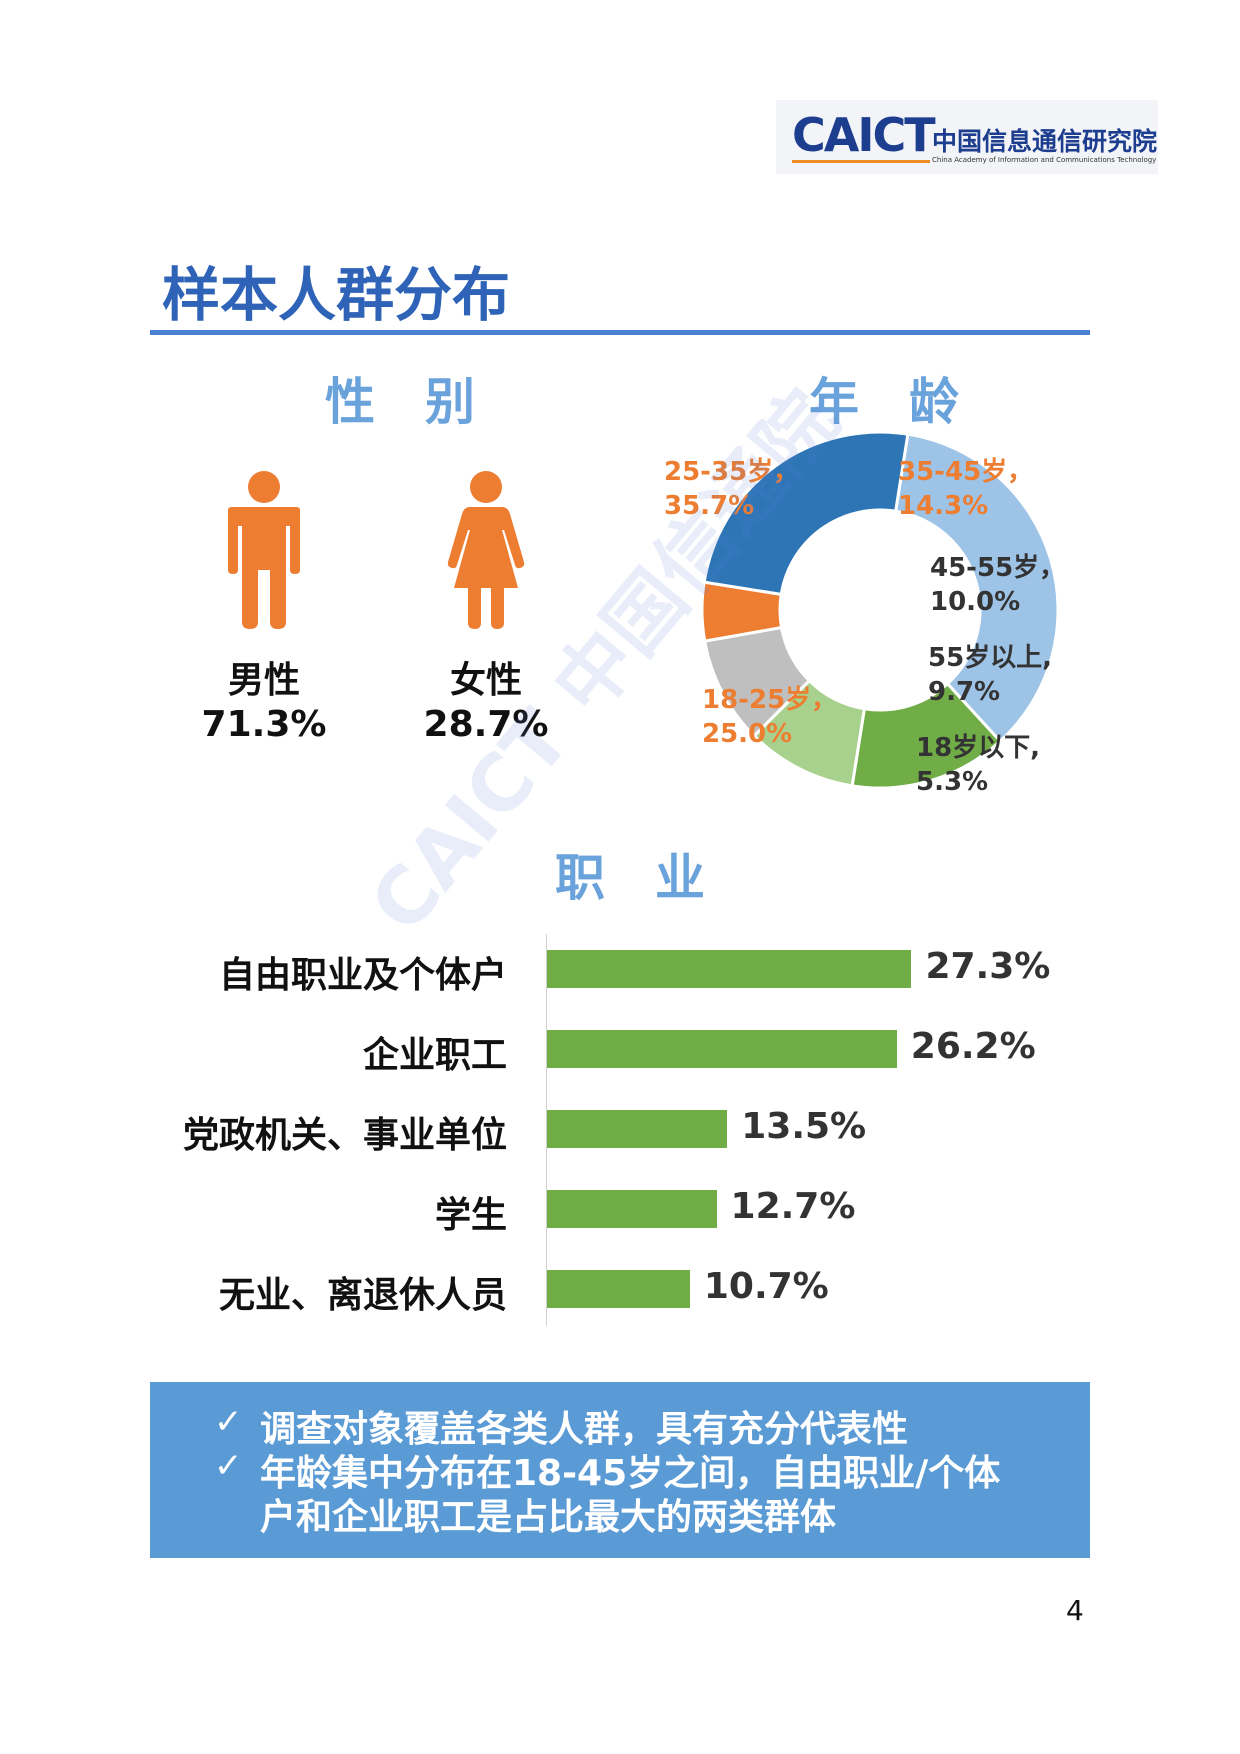 This screenshot has width=1240, height=1754. I want to click on occupation-category-label: 企业职工, so click(434, 1055).